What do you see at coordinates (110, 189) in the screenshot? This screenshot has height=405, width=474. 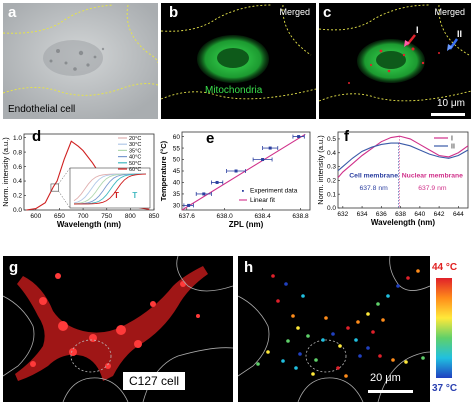 I see `inset-curve-60°C` at bounding box center [110, 189].